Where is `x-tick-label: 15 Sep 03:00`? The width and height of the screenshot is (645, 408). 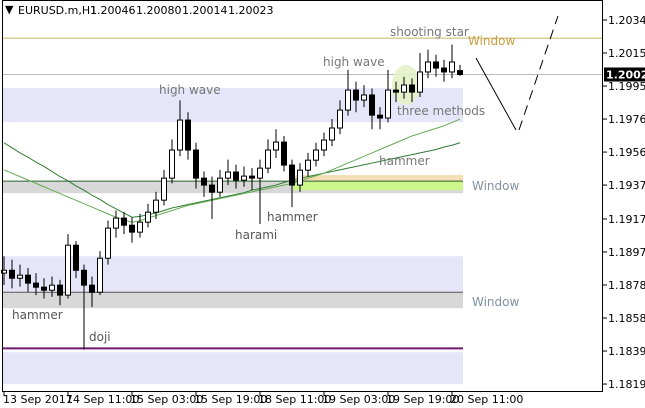 x-tick-label: 15 Sep 03:00 is located at coordinates (166, 399).